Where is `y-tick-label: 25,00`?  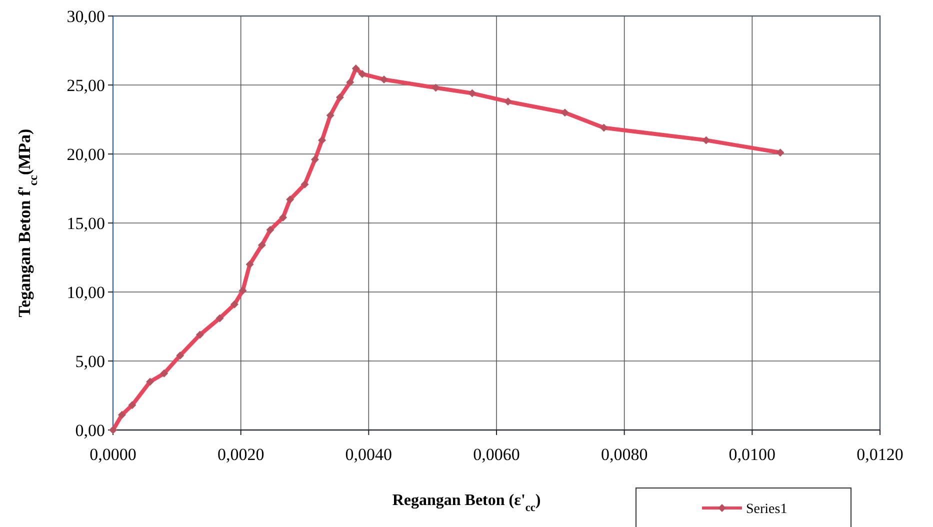
y-tick-label: 25,00 is located at coordinates (85, 85).